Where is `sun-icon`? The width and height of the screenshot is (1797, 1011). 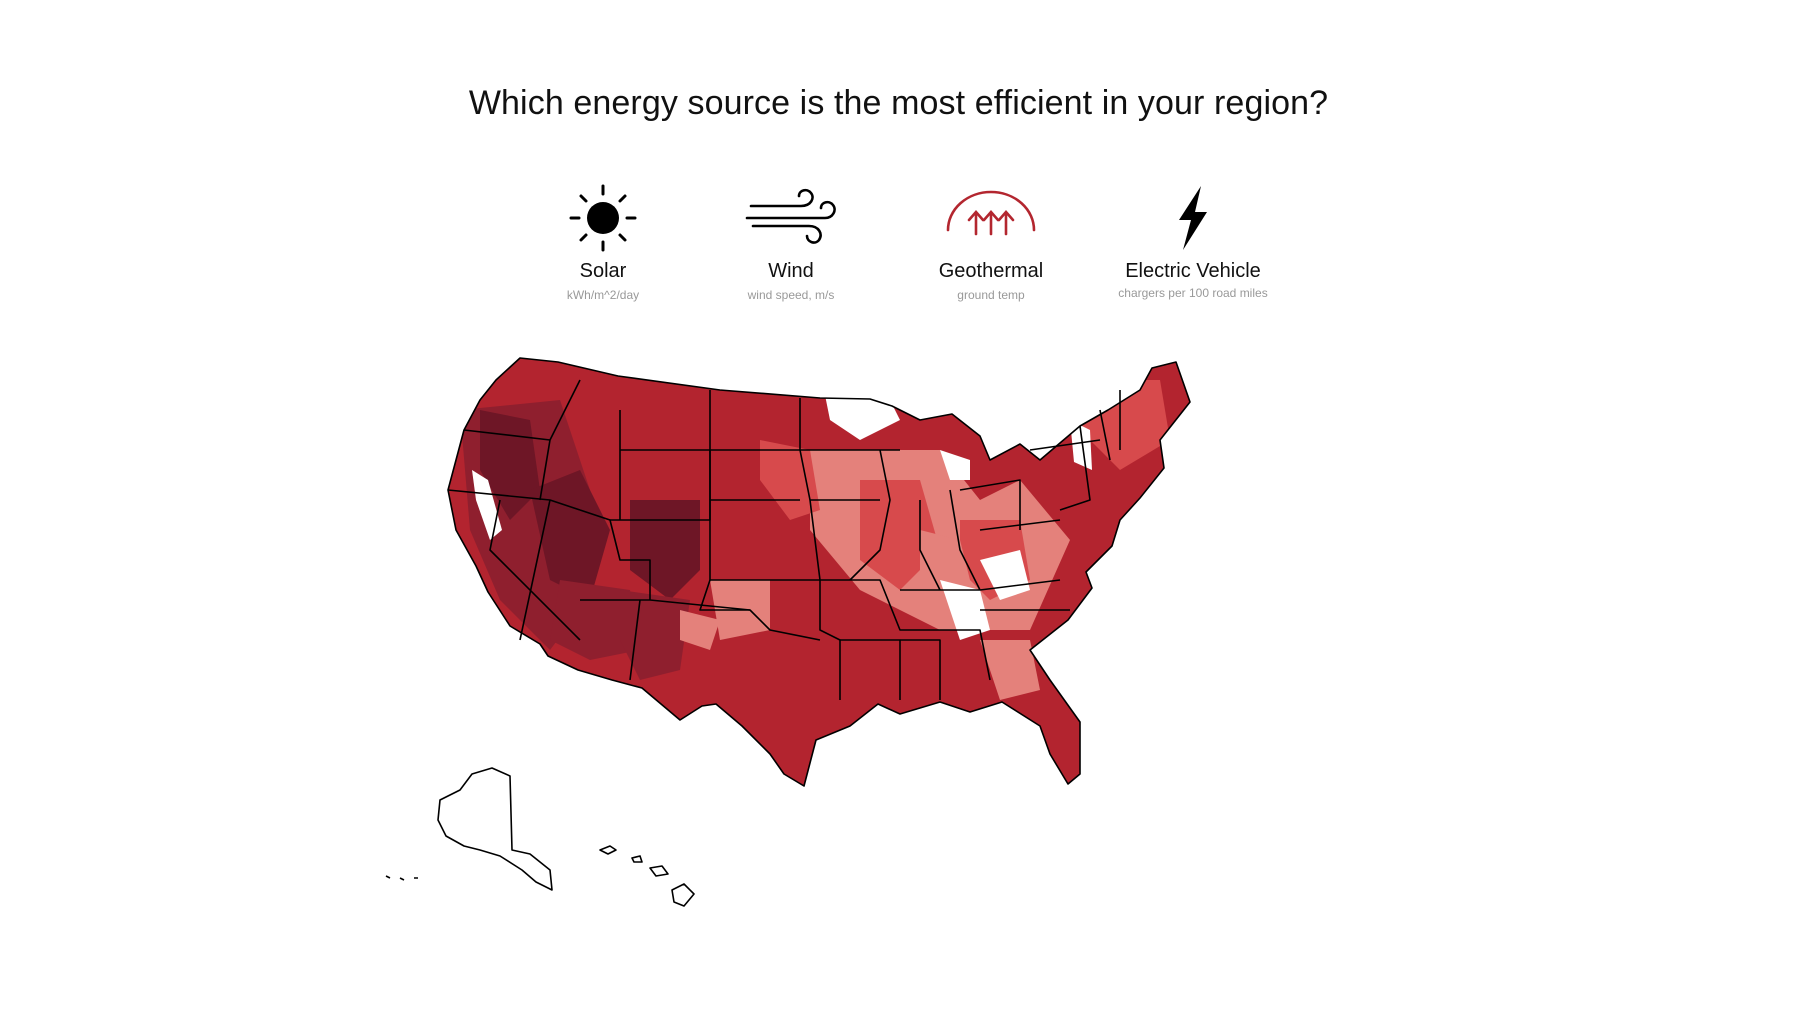 sun-icon is located at coordinates (603, 218).